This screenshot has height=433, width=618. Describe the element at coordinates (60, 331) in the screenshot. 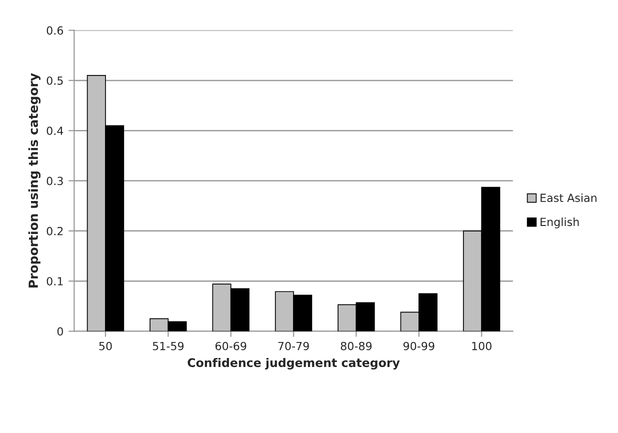

I see `y-tick-label: 0` at that location.